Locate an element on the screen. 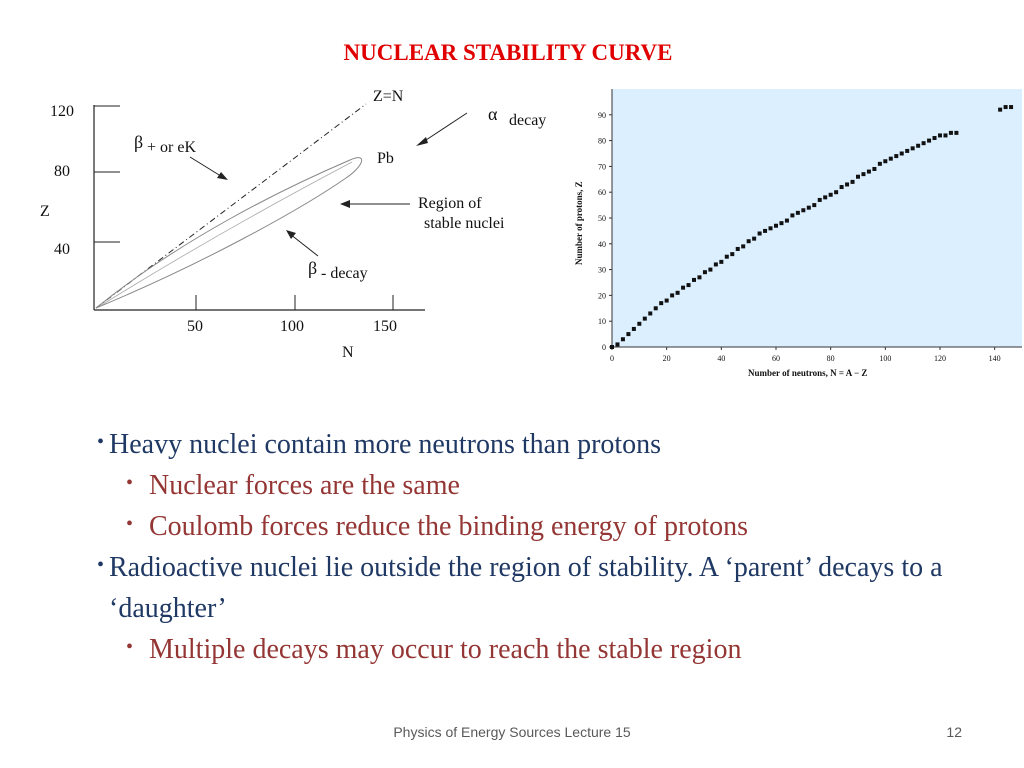  x-tick-label-100: 100 is located at coordinates (292, 326).